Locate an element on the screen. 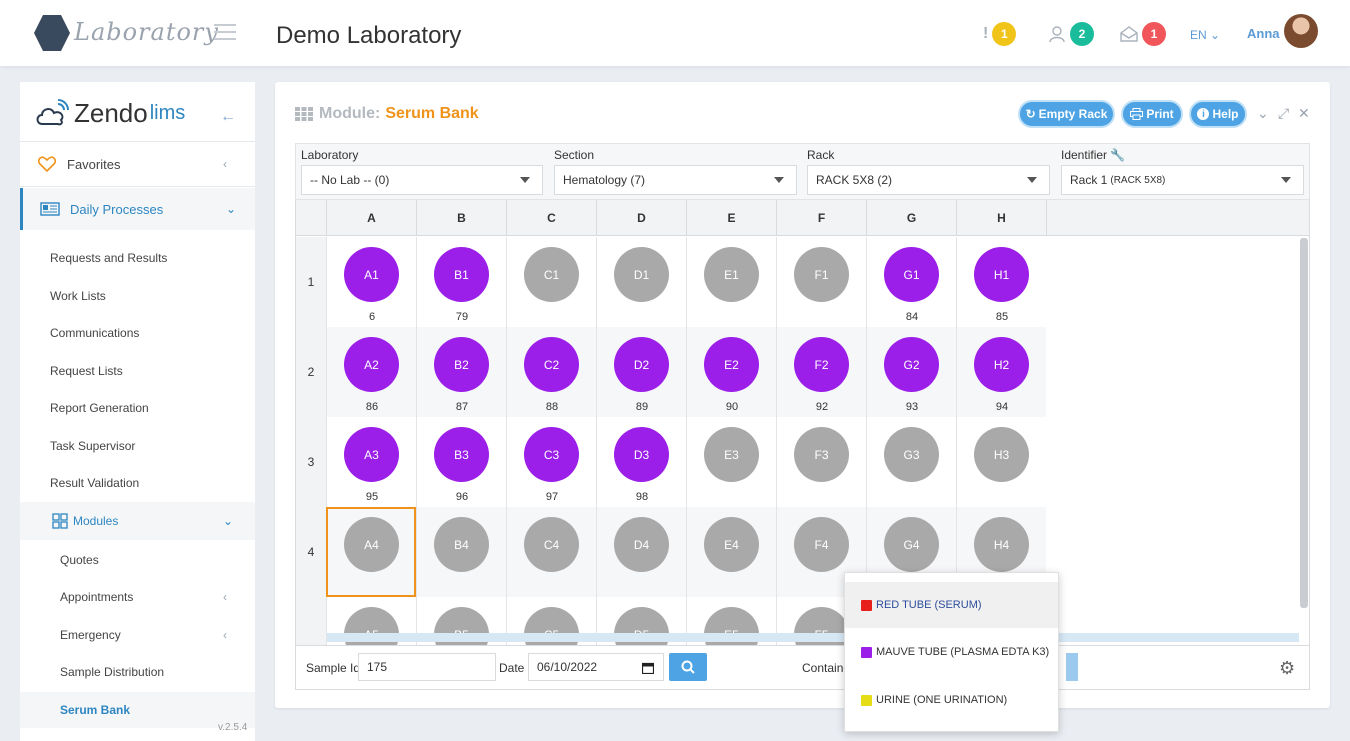 This screenshot has width=1350, height=741. alerts-button: ! 1 is located at coordinates (1000, 34).